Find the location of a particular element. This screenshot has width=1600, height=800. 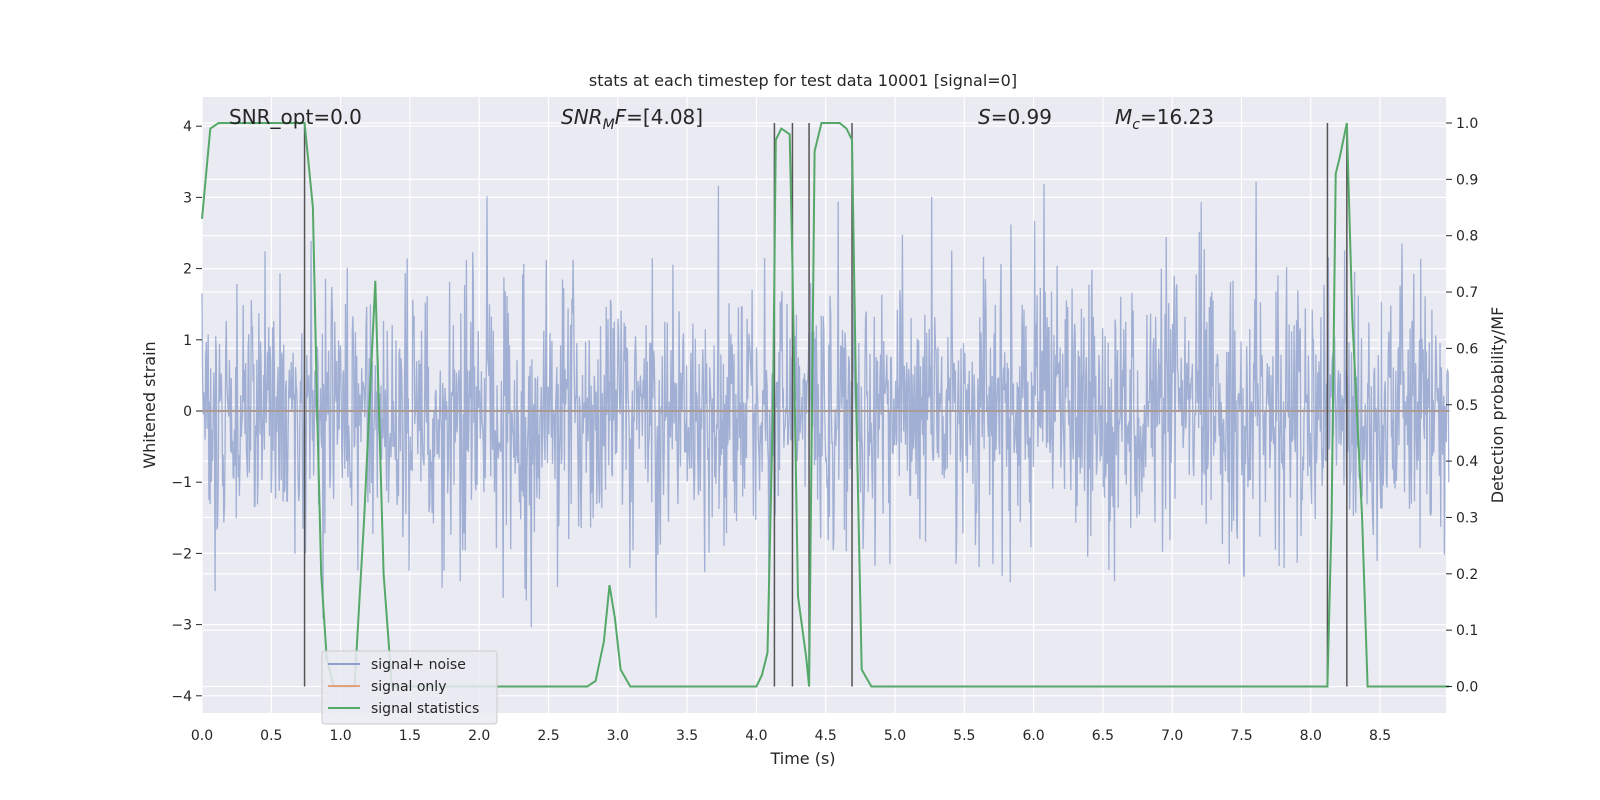

annotation-mc-main: M is located at coordinates (1123, 117).